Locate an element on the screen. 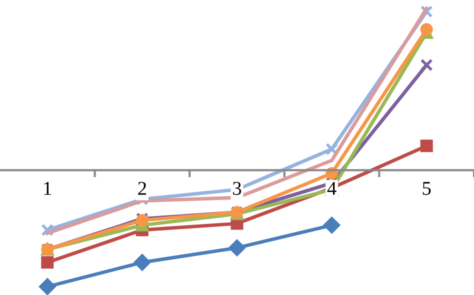 This screenshot has width=474, height=295. x-tick-label: 5 is located at coordinates (426, 188).